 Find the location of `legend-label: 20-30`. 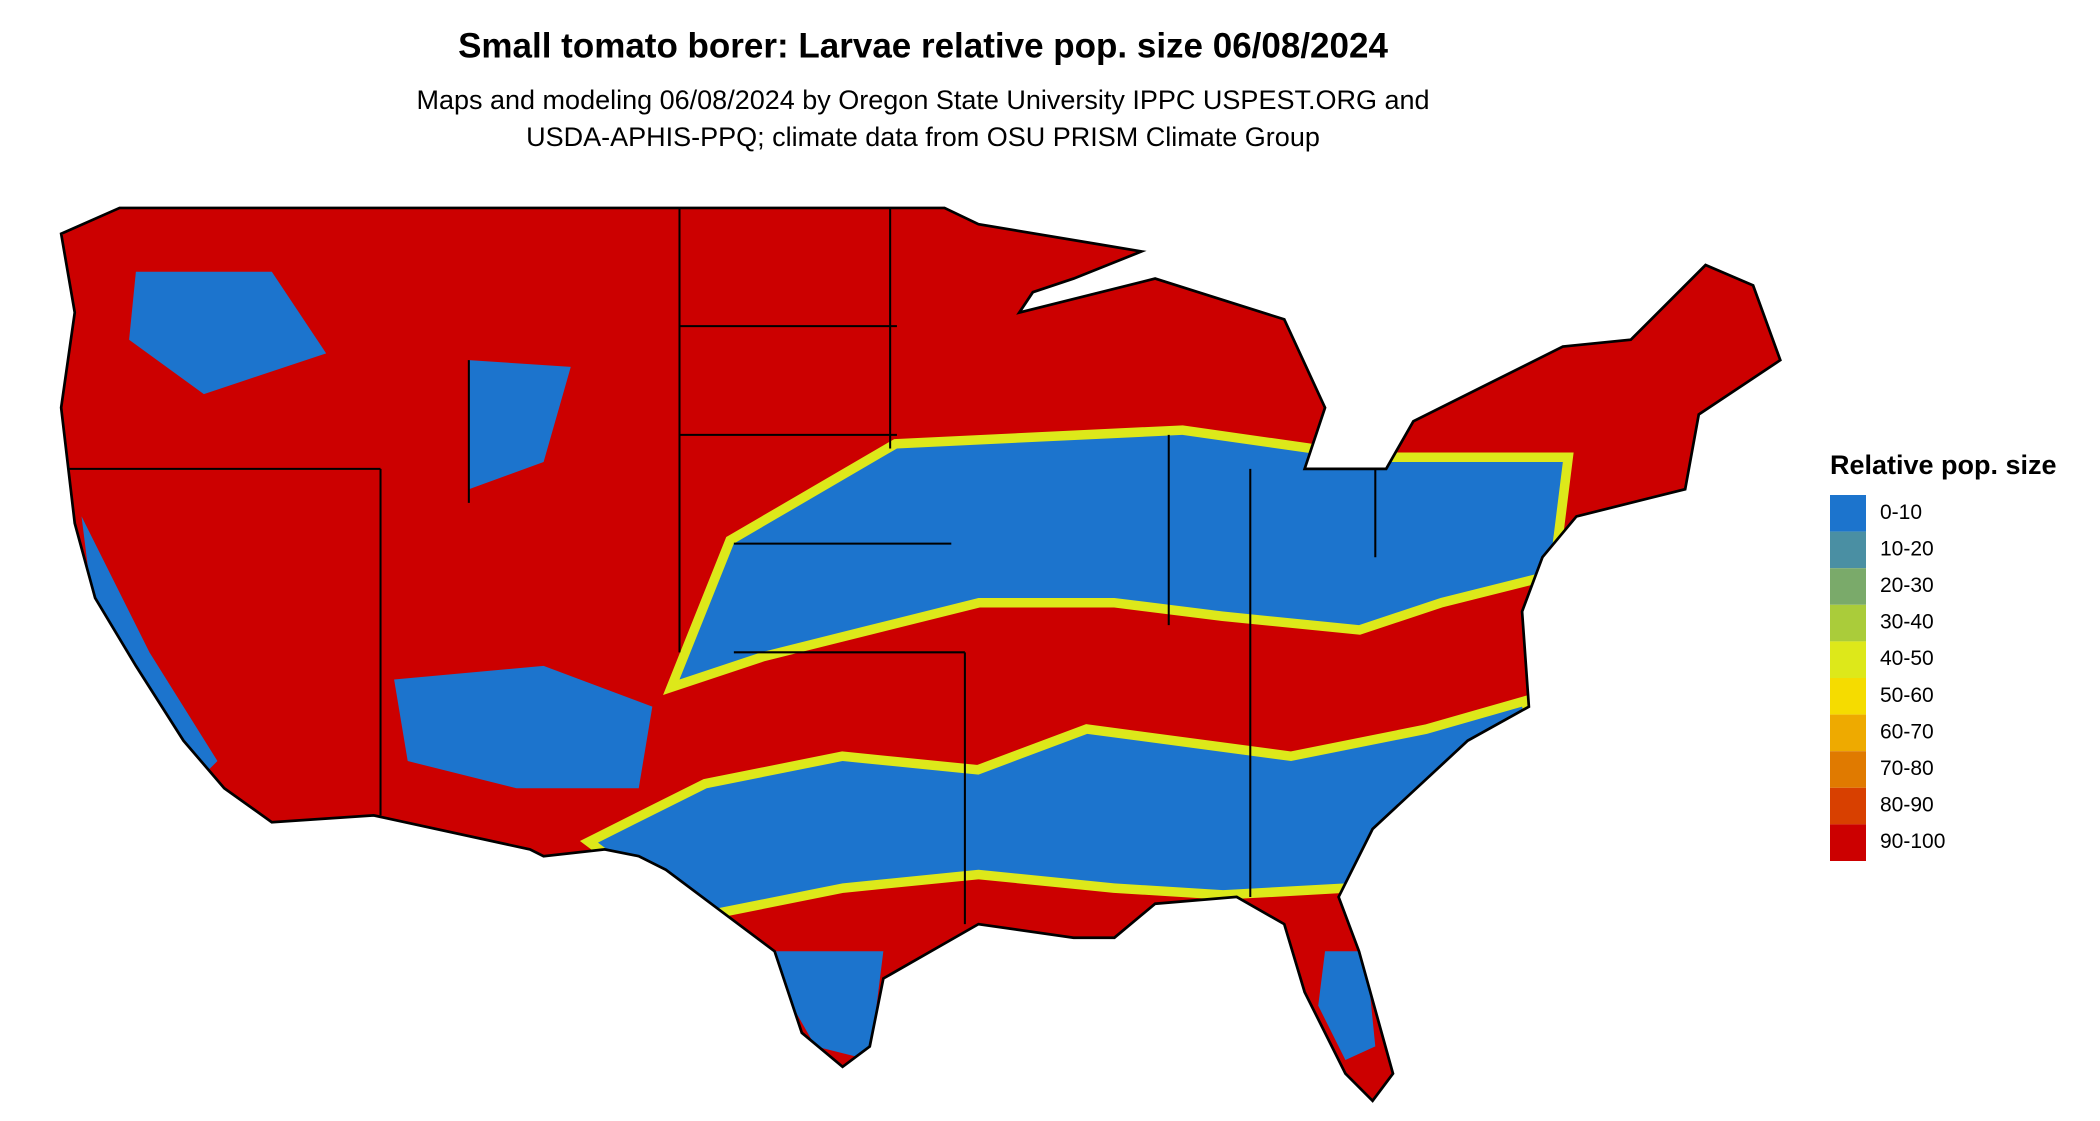

legend-label: 20-30 is located at coordinates (1907, 585).